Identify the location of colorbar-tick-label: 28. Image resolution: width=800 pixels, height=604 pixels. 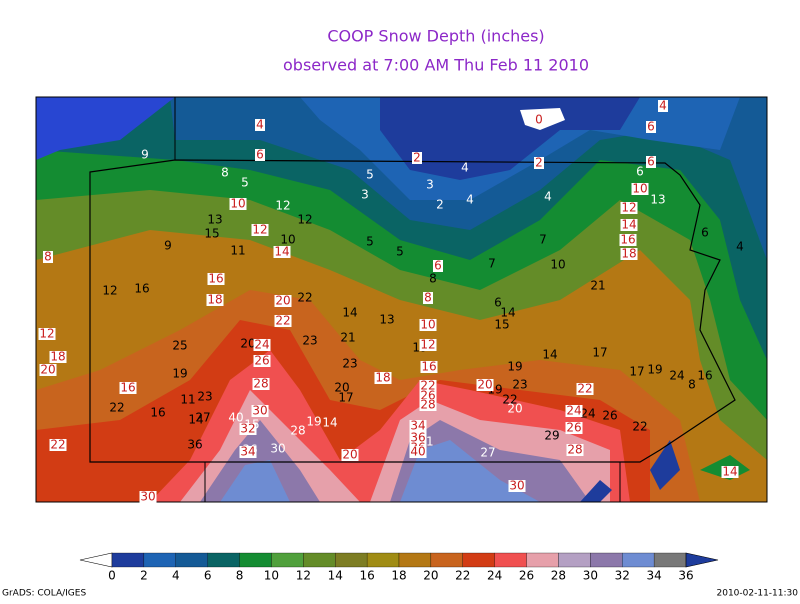
(558, 576).